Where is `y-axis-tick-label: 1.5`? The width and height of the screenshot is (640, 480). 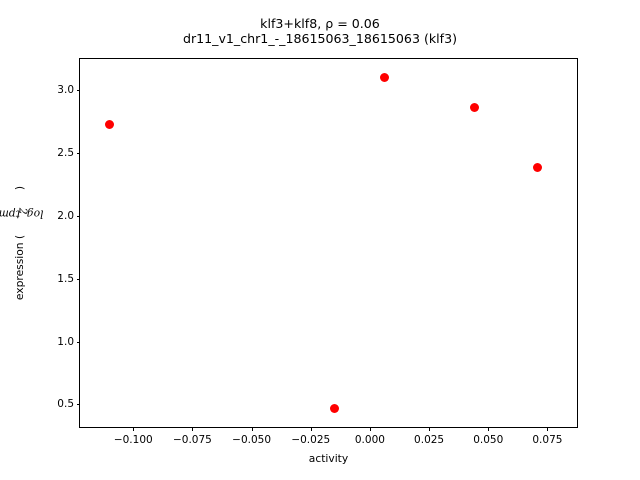 y-axis-tick-label: 1.5 is located at coordinates (65, 278).